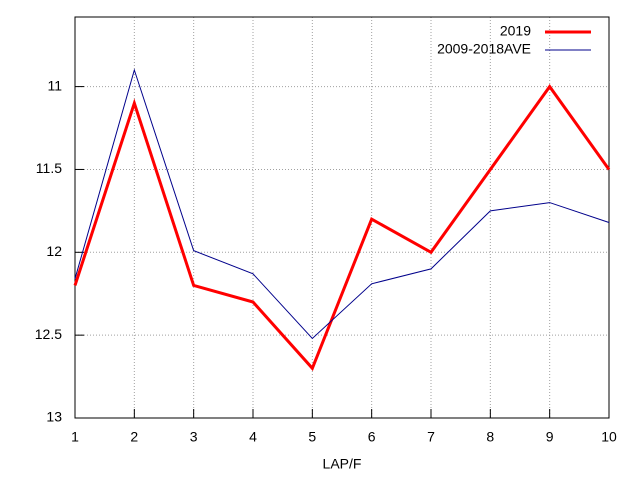 The width and height of the screenshot is (640, 480). Describe the element at coordinates (48, 334) in the screenshot. I see `y-tick-label: 12.5` at that location.